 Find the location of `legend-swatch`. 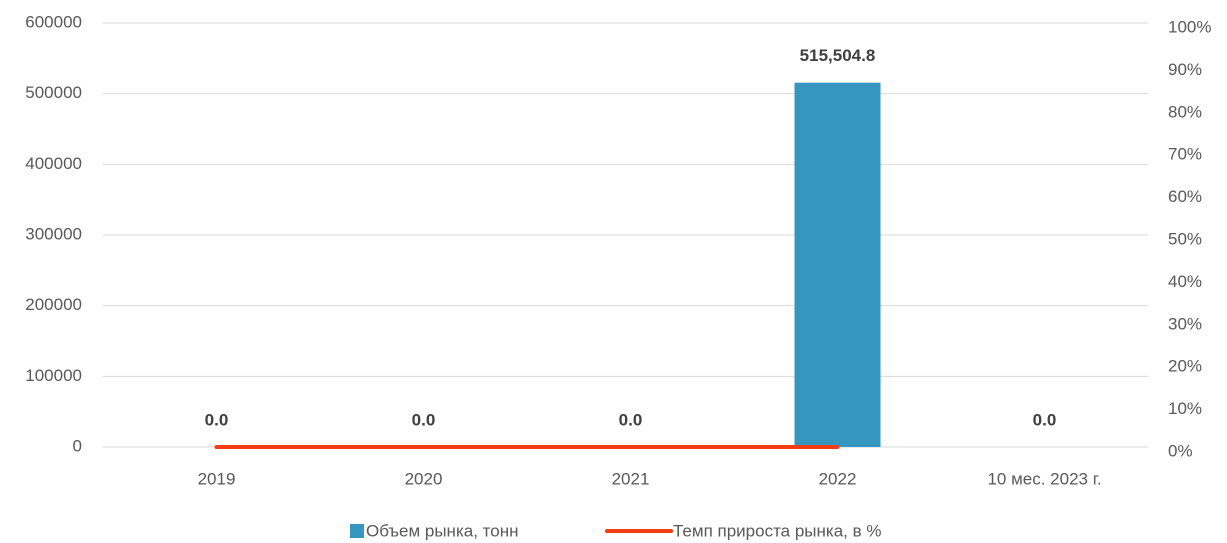

legend-swatch is located at coordinates (357, 531).